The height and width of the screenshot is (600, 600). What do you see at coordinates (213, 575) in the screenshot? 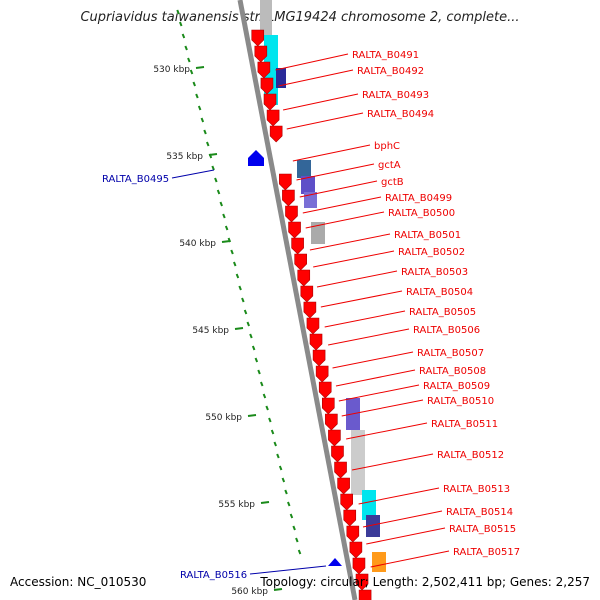
I see `gene-label: RALTA_B0516` at bounding box center [213, 575].